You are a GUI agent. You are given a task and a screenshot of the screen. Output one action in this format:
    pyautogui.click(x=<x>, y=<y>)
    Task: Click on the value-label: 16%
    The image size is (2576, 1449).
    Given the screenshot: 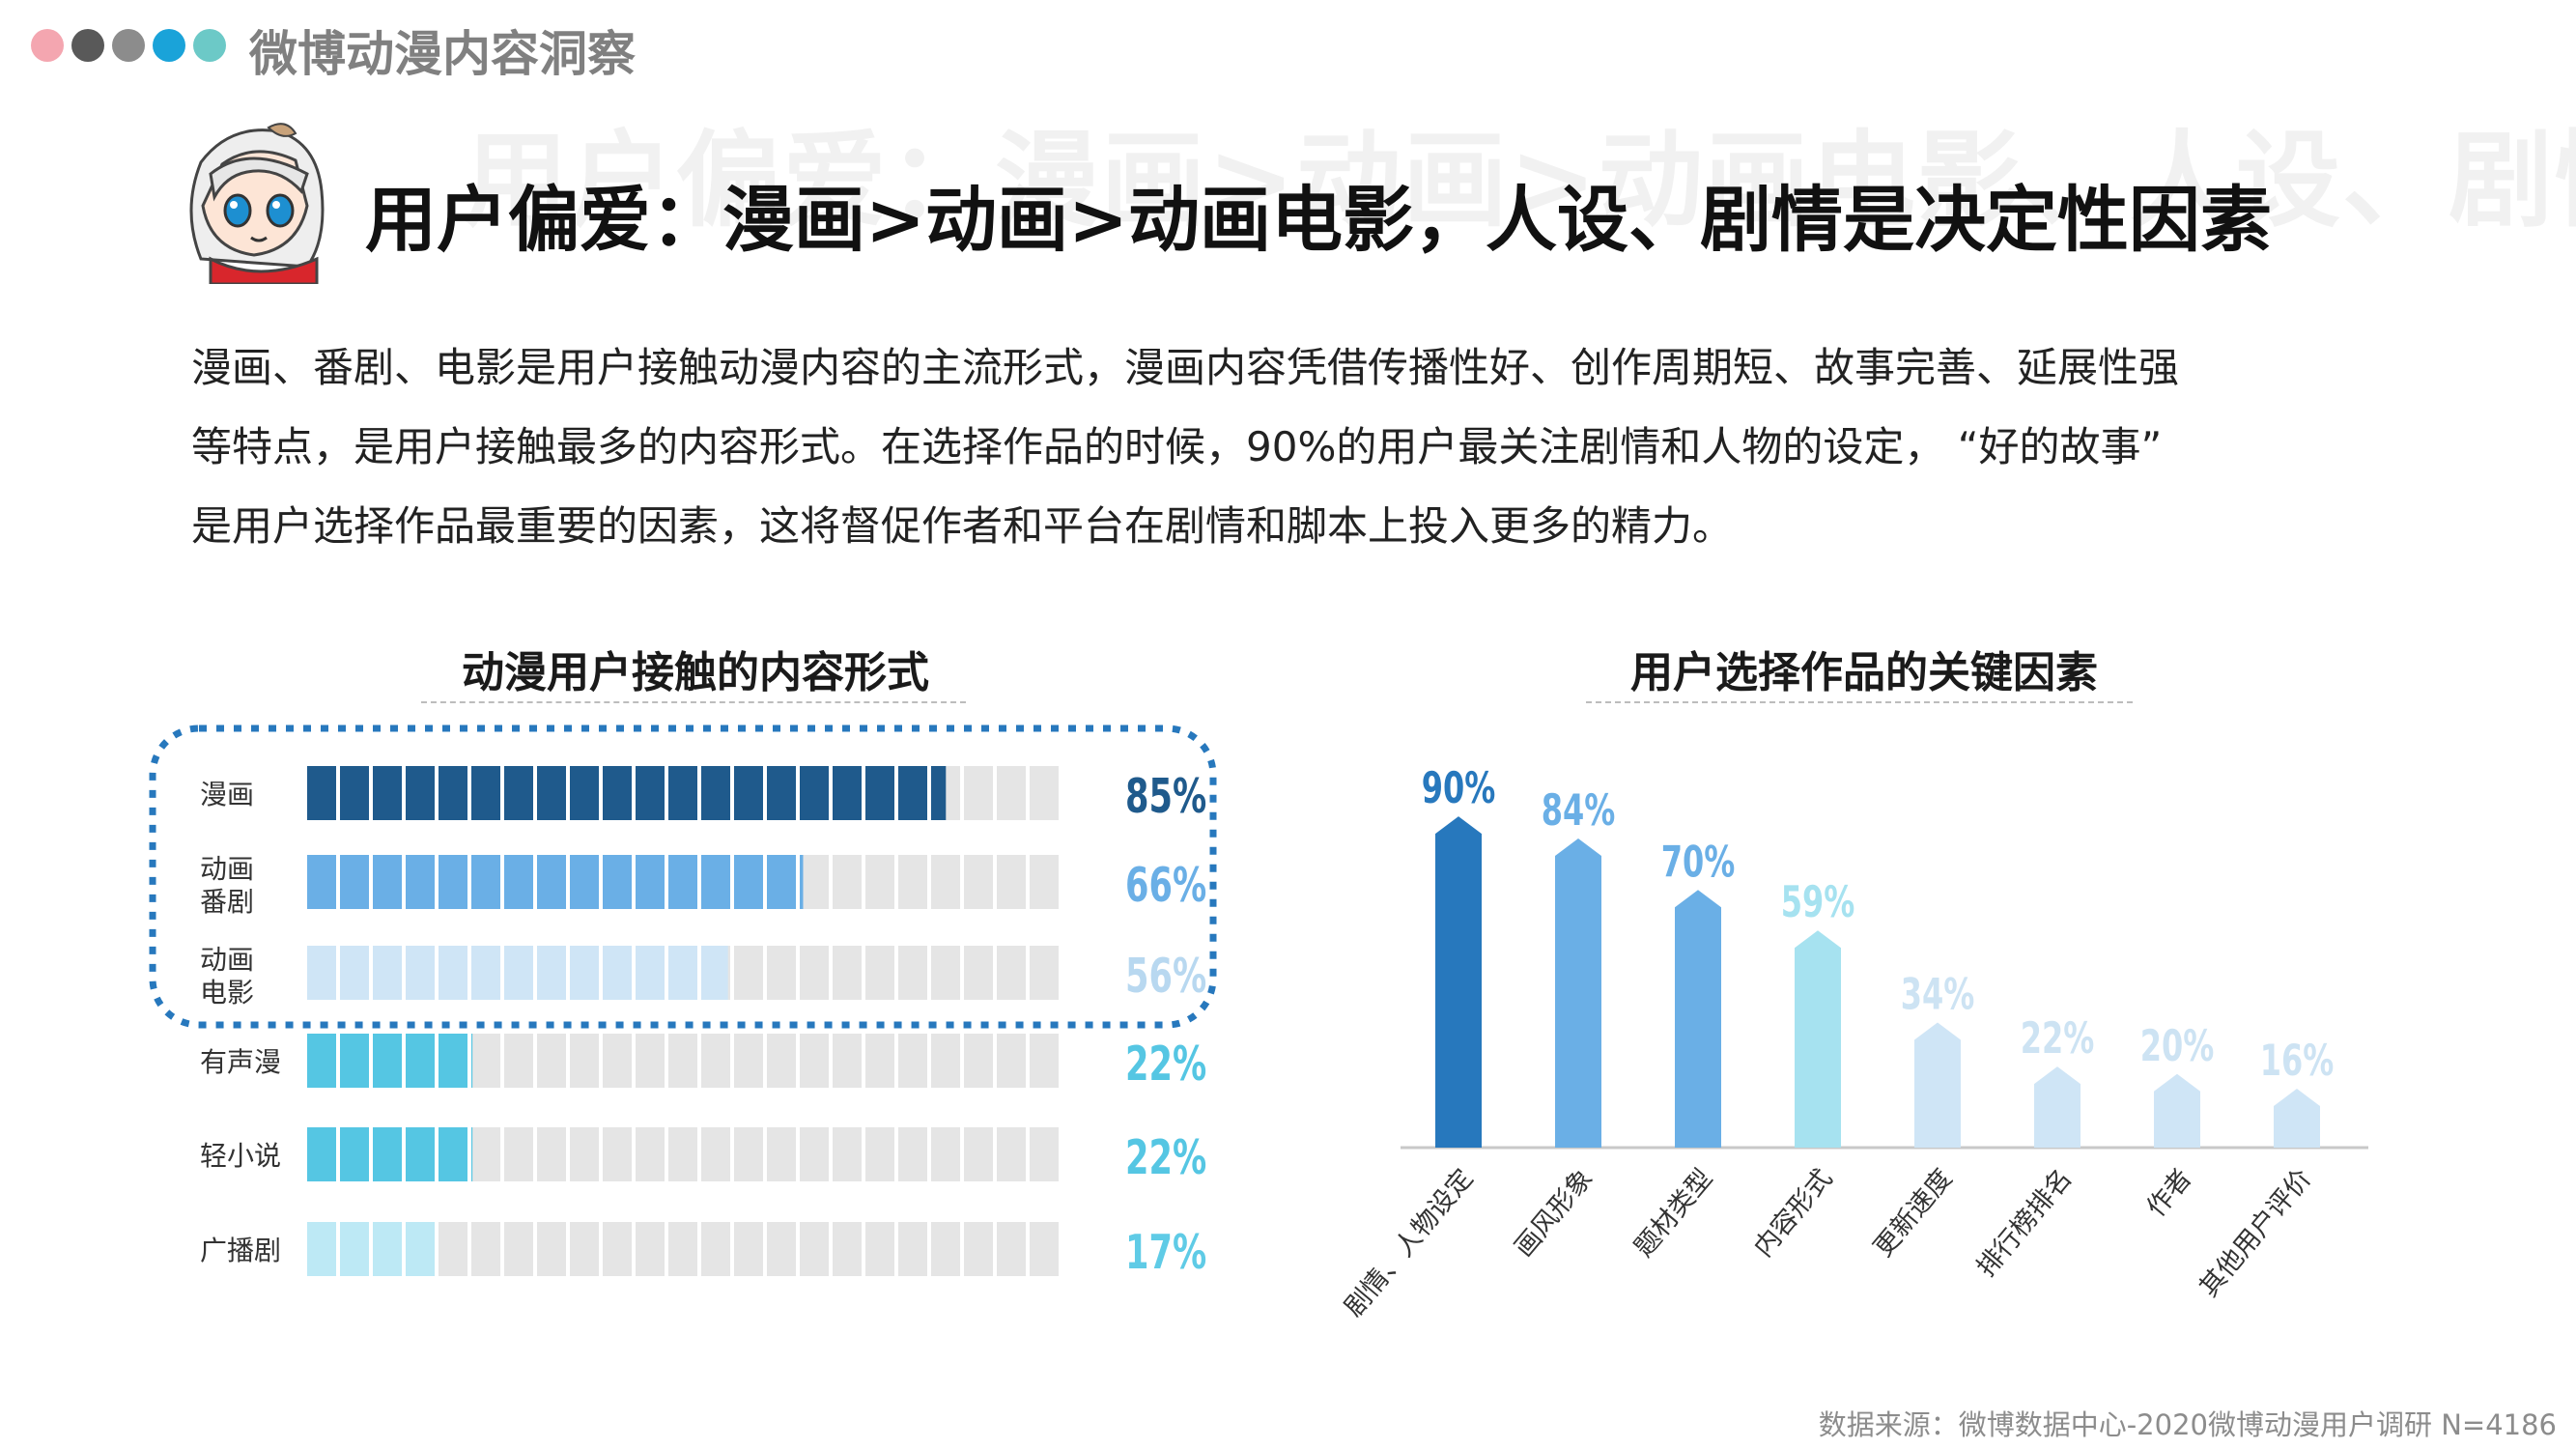 What is the action you would take?
    pyautogui.click(x=2297, y=1062)
    